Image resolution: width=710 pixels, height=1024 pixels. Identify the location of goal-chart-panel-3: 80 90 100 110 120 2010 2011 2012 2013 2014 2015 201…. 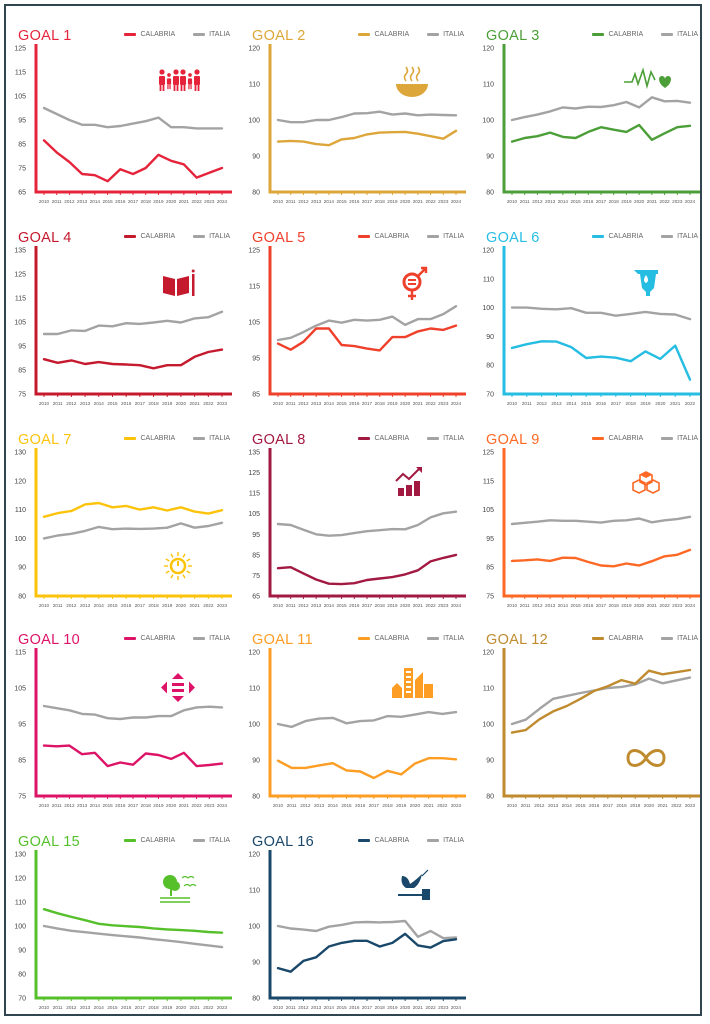
(592, 114).